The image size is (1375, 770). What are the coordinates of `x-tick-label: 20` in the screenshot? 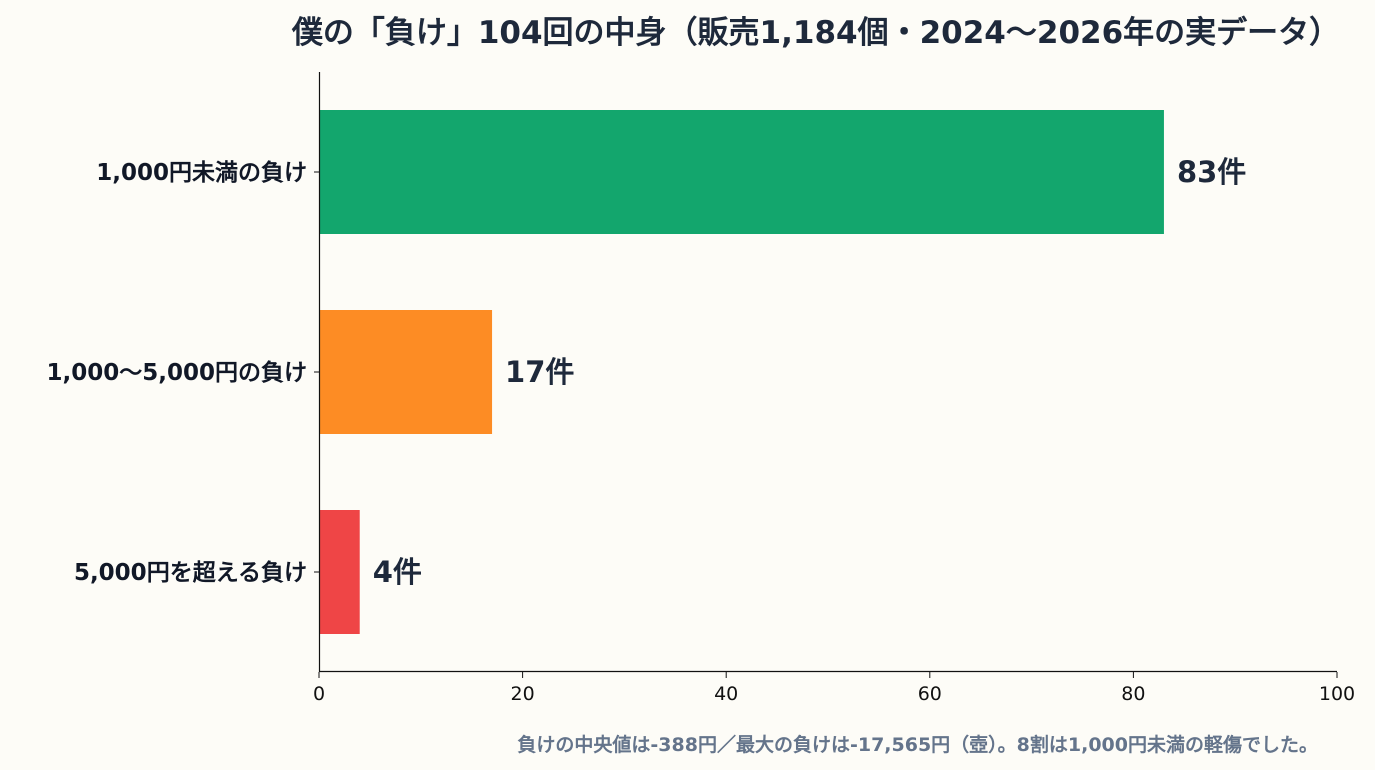 It's located at (523, 694).